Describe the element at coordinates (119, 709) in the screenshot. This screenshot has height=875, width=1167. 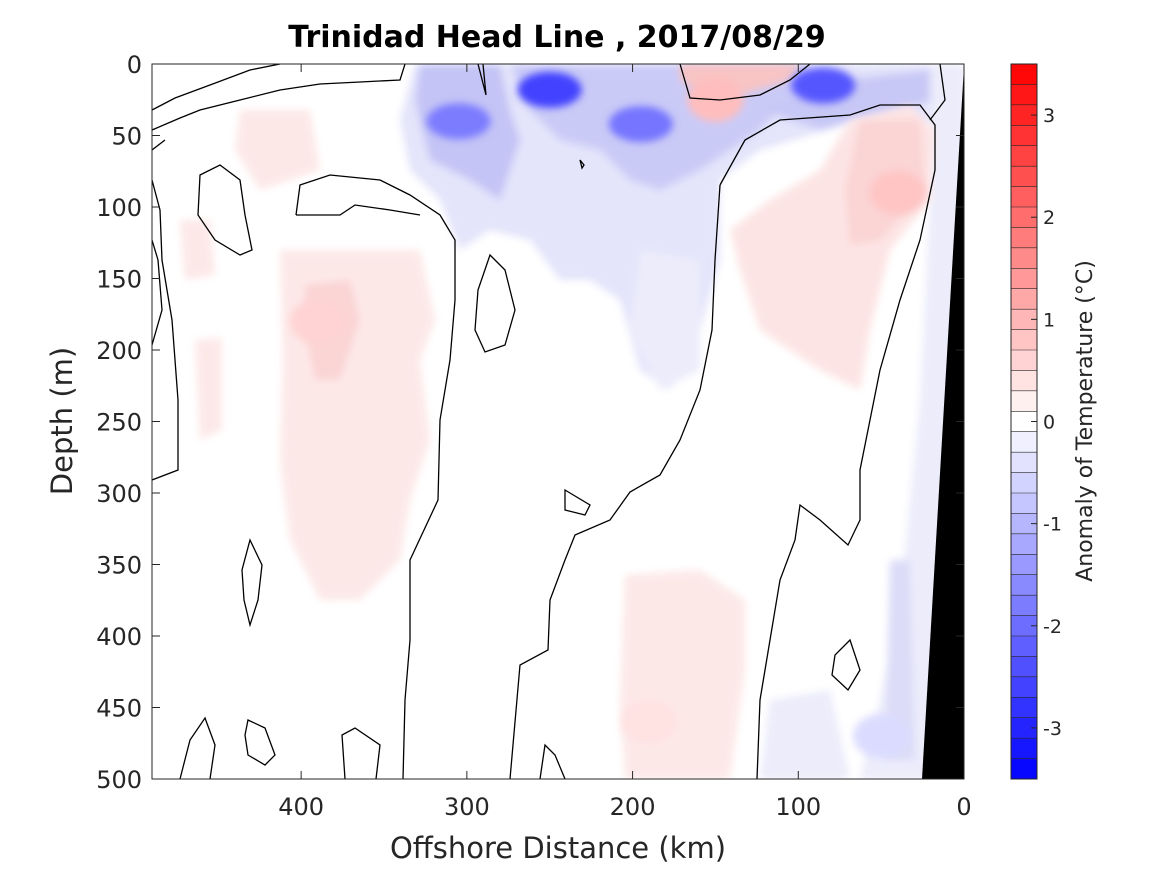
I see `y-tick-label: 450` at that location.